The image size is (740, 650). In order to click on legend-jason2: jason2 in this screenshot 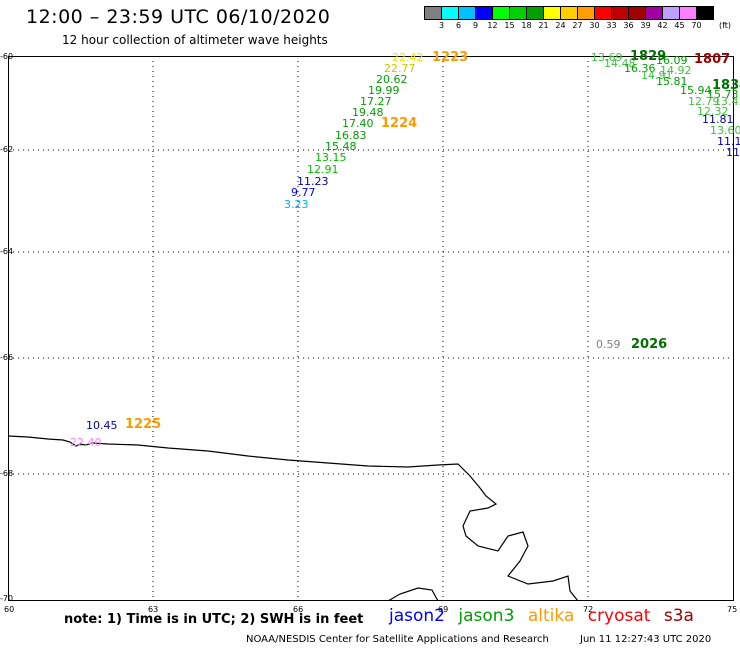, I will do `click(417, 616)`.